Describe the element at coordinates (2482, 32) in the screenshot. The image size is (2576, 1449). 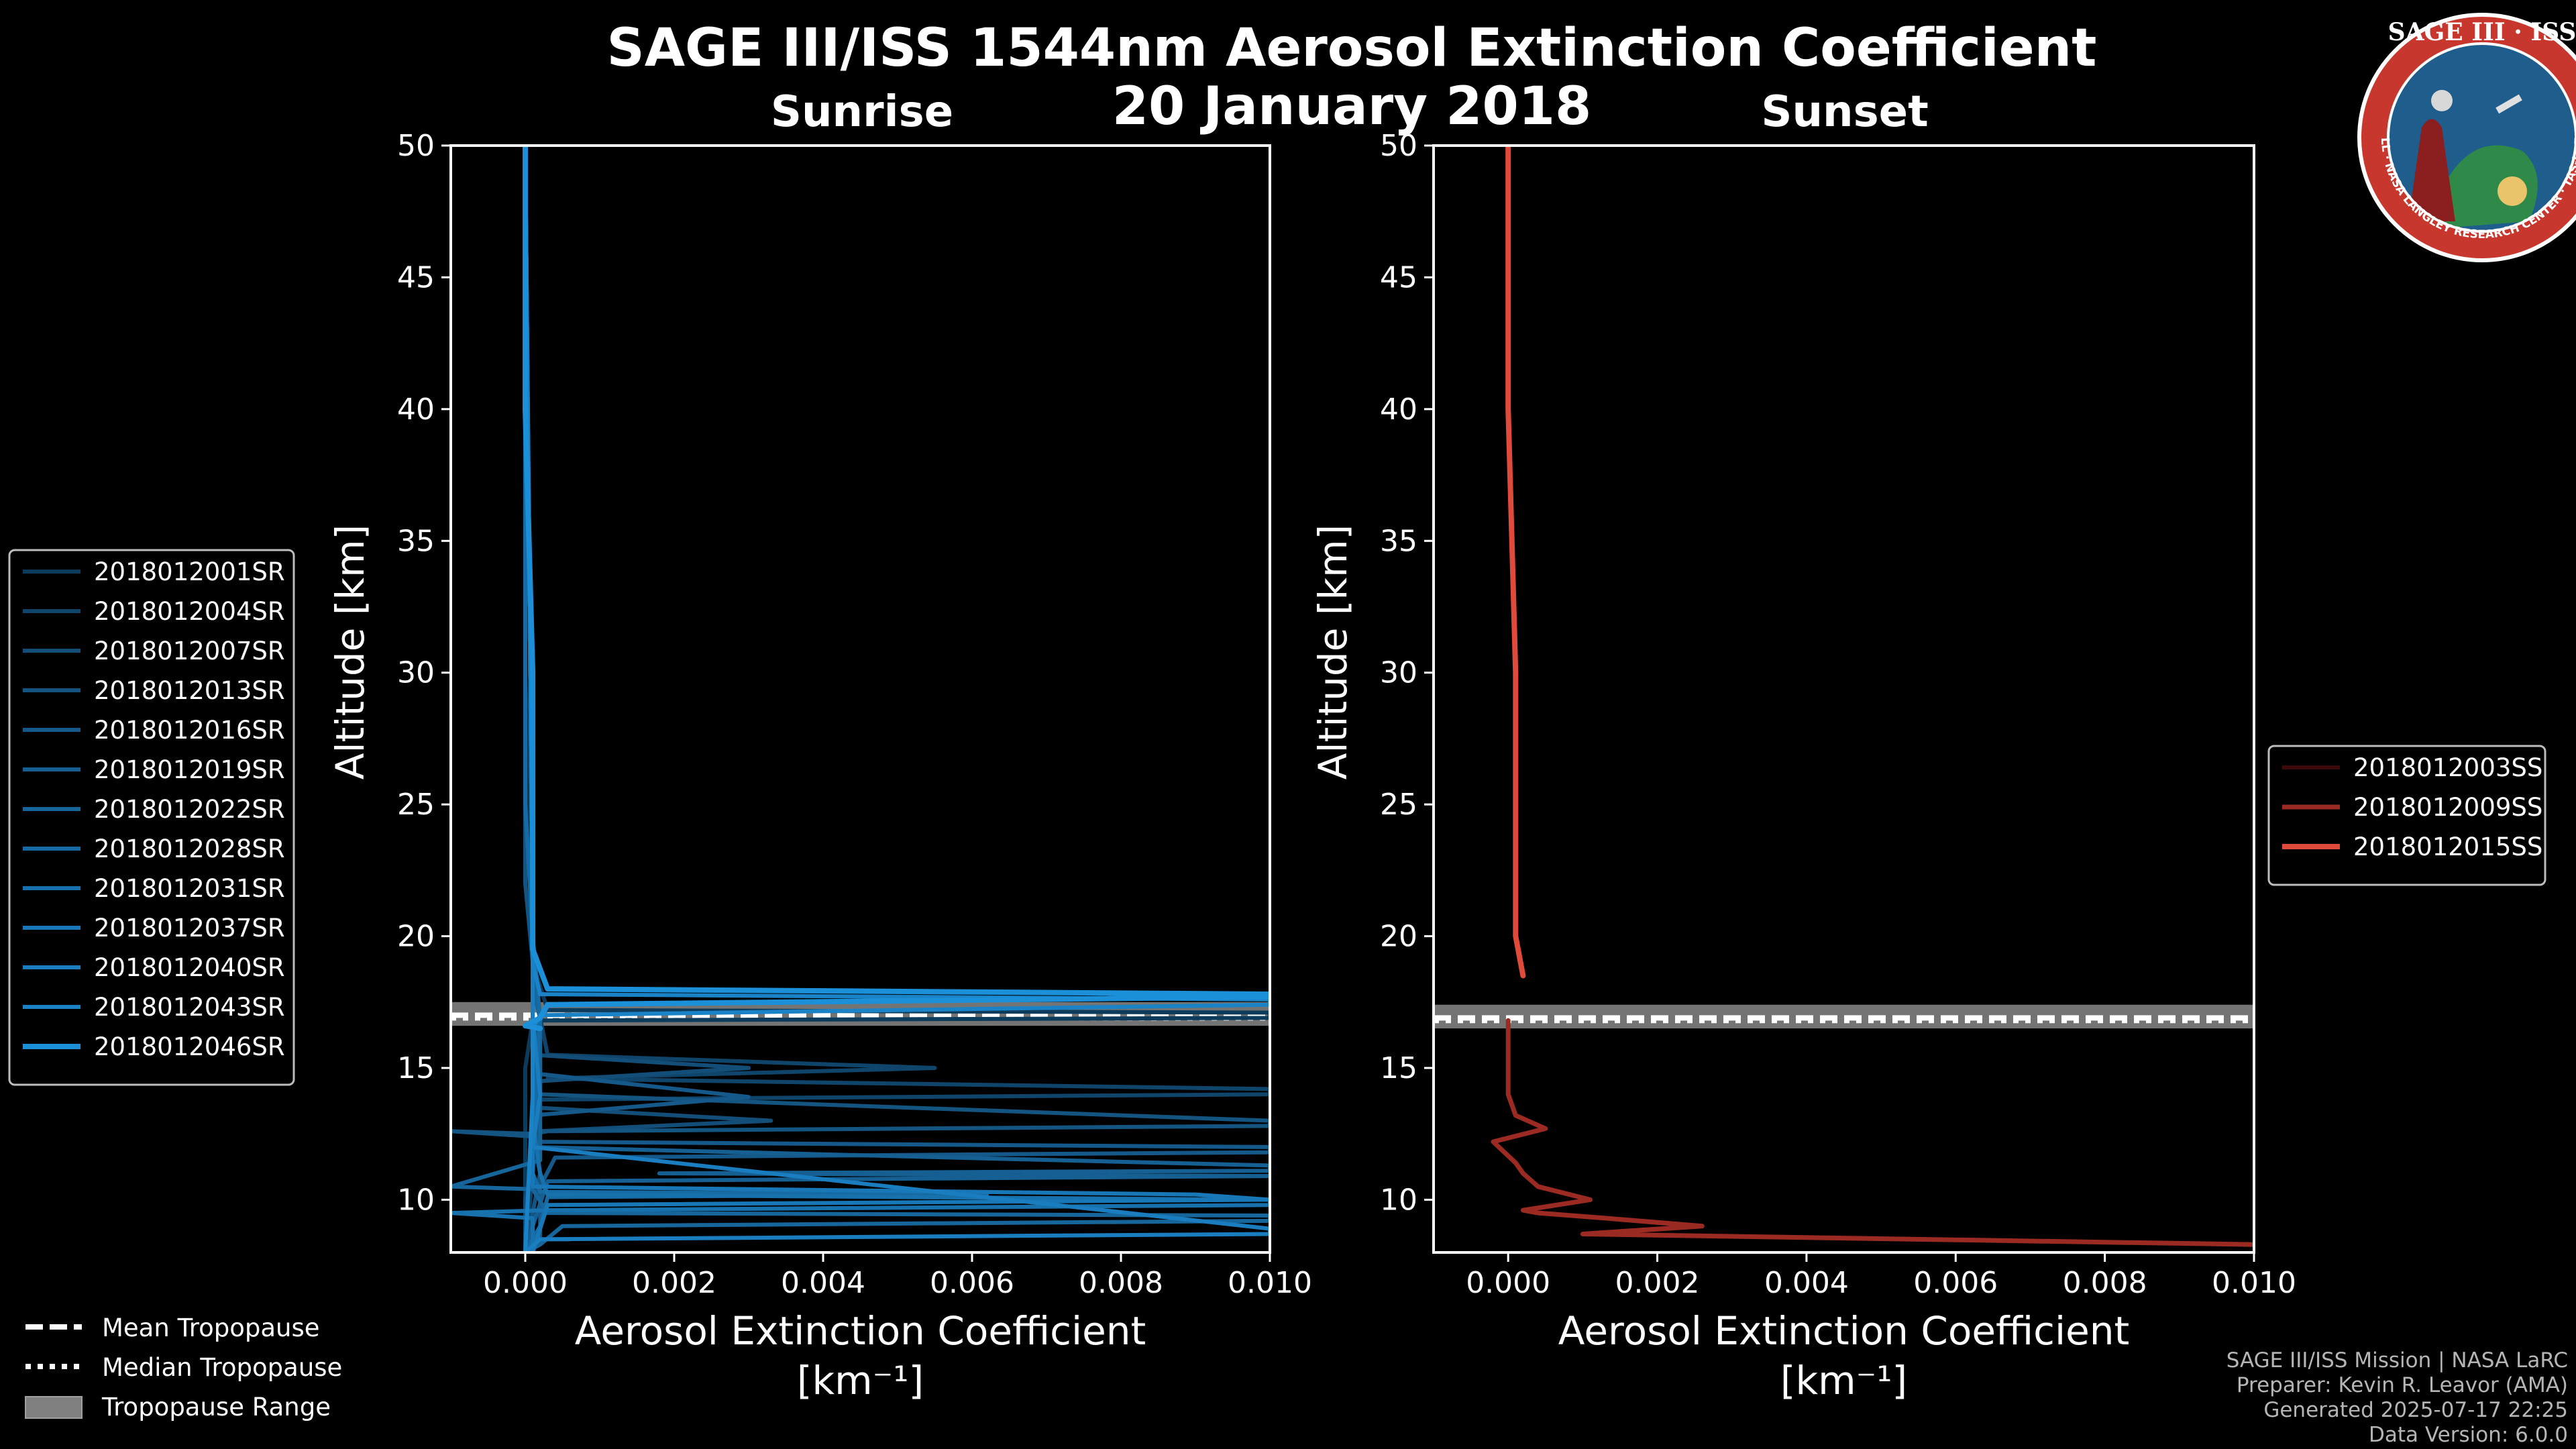
I see `logo-top-text: SAGE III · ISS` at that location.